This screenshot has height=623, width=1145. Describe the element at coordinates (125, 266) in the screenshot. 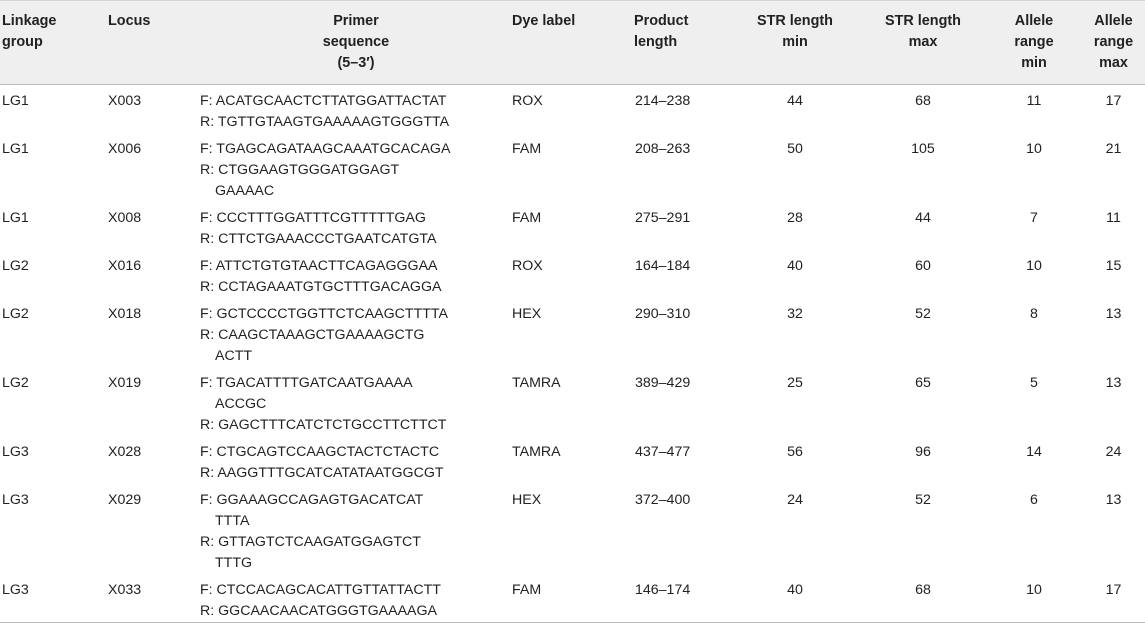

I see `cell-locus: X016` at that location.